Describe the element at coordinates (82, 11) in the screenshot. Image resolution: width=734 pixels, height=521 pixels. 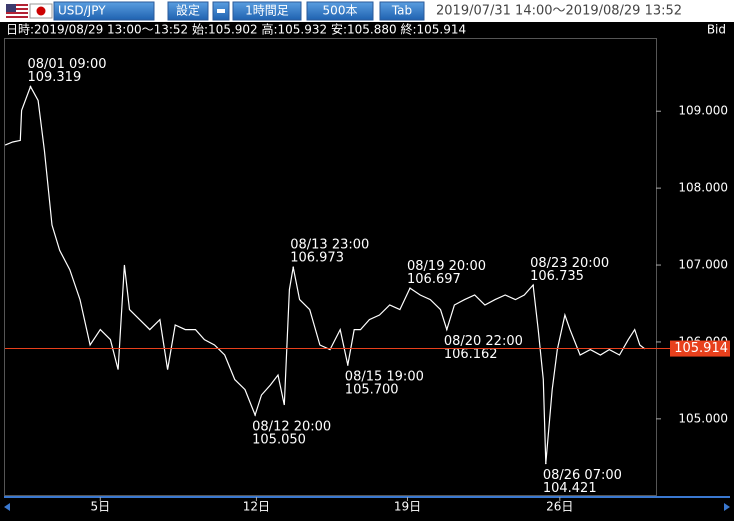
I see `pair: USD/JPY` at that location.